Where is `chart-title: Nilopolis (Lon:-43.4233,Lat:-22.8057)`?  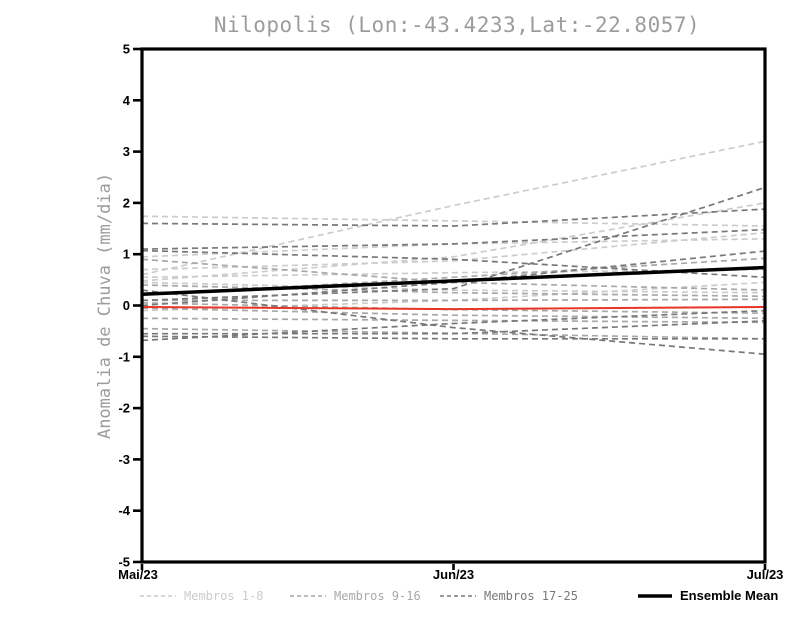 chart-title: Nilopolis (Lon:-43.4233,Lat:-22.8057) is located at coordinates (457, 25).